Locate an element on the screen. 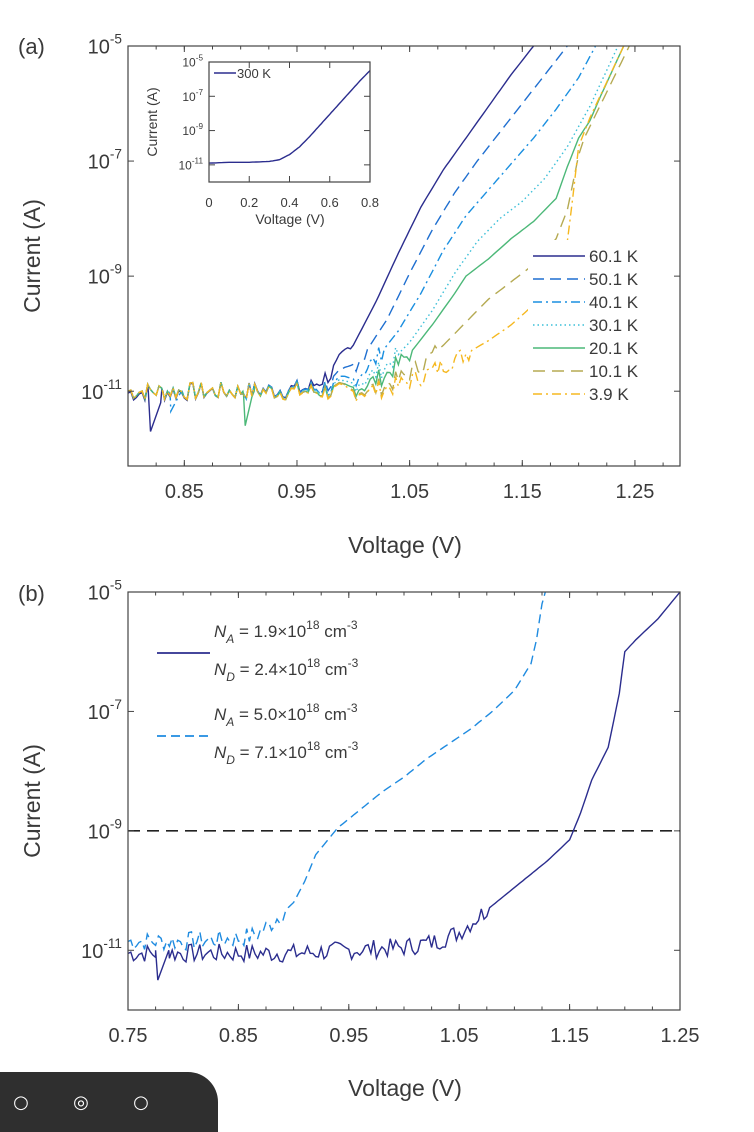 Image resolution: width=754 pixels, height=1132 pixels. panel-a-ytick-label: 10⁻⁷ is located at coordinates (105, 160).